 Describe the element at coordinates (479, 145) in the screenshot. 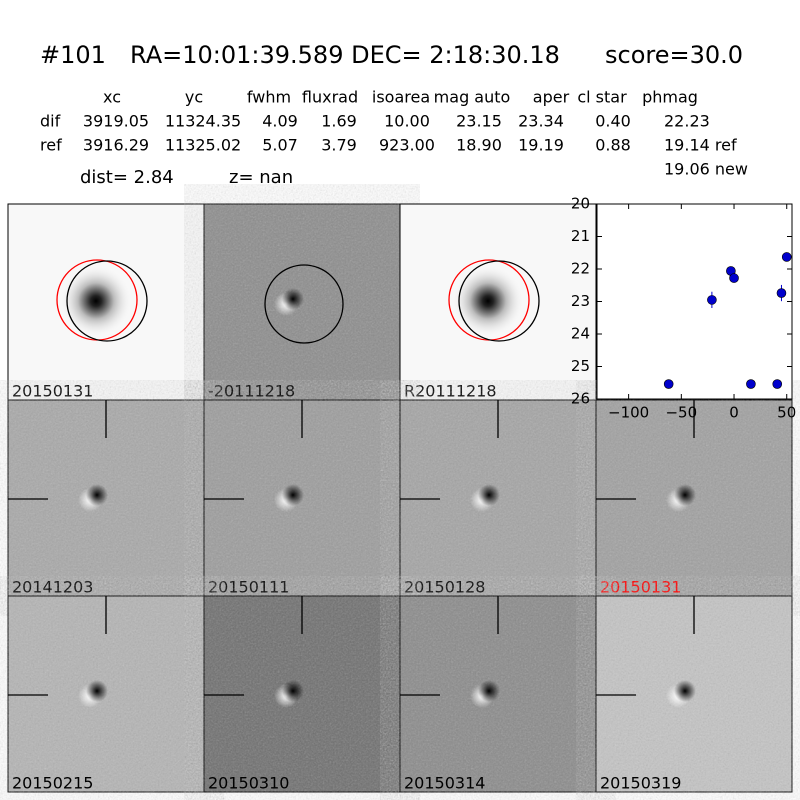

I see `table-cell: 18.90` at that location.